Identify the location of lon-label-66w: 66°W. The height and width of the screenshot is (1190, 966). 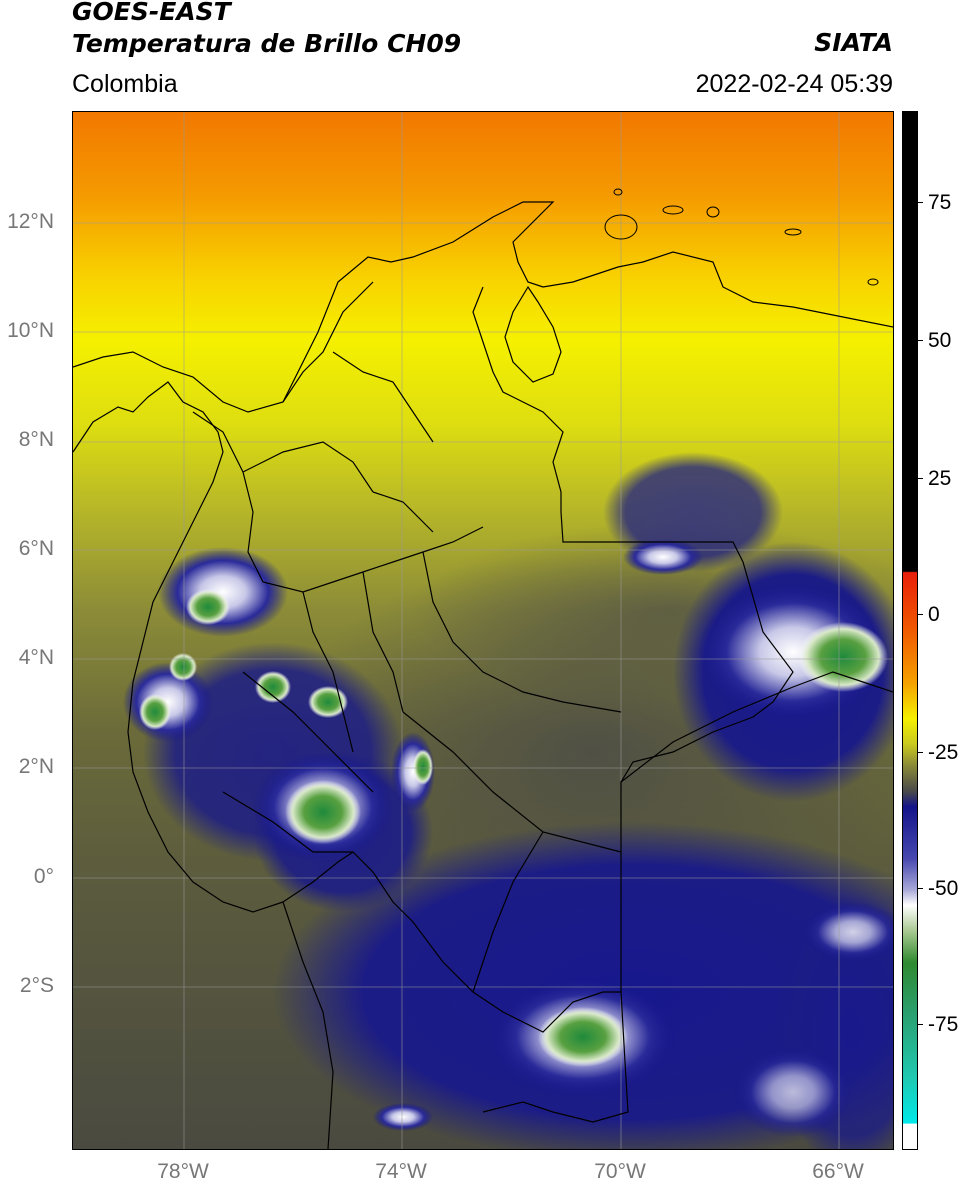
(838, 1171).